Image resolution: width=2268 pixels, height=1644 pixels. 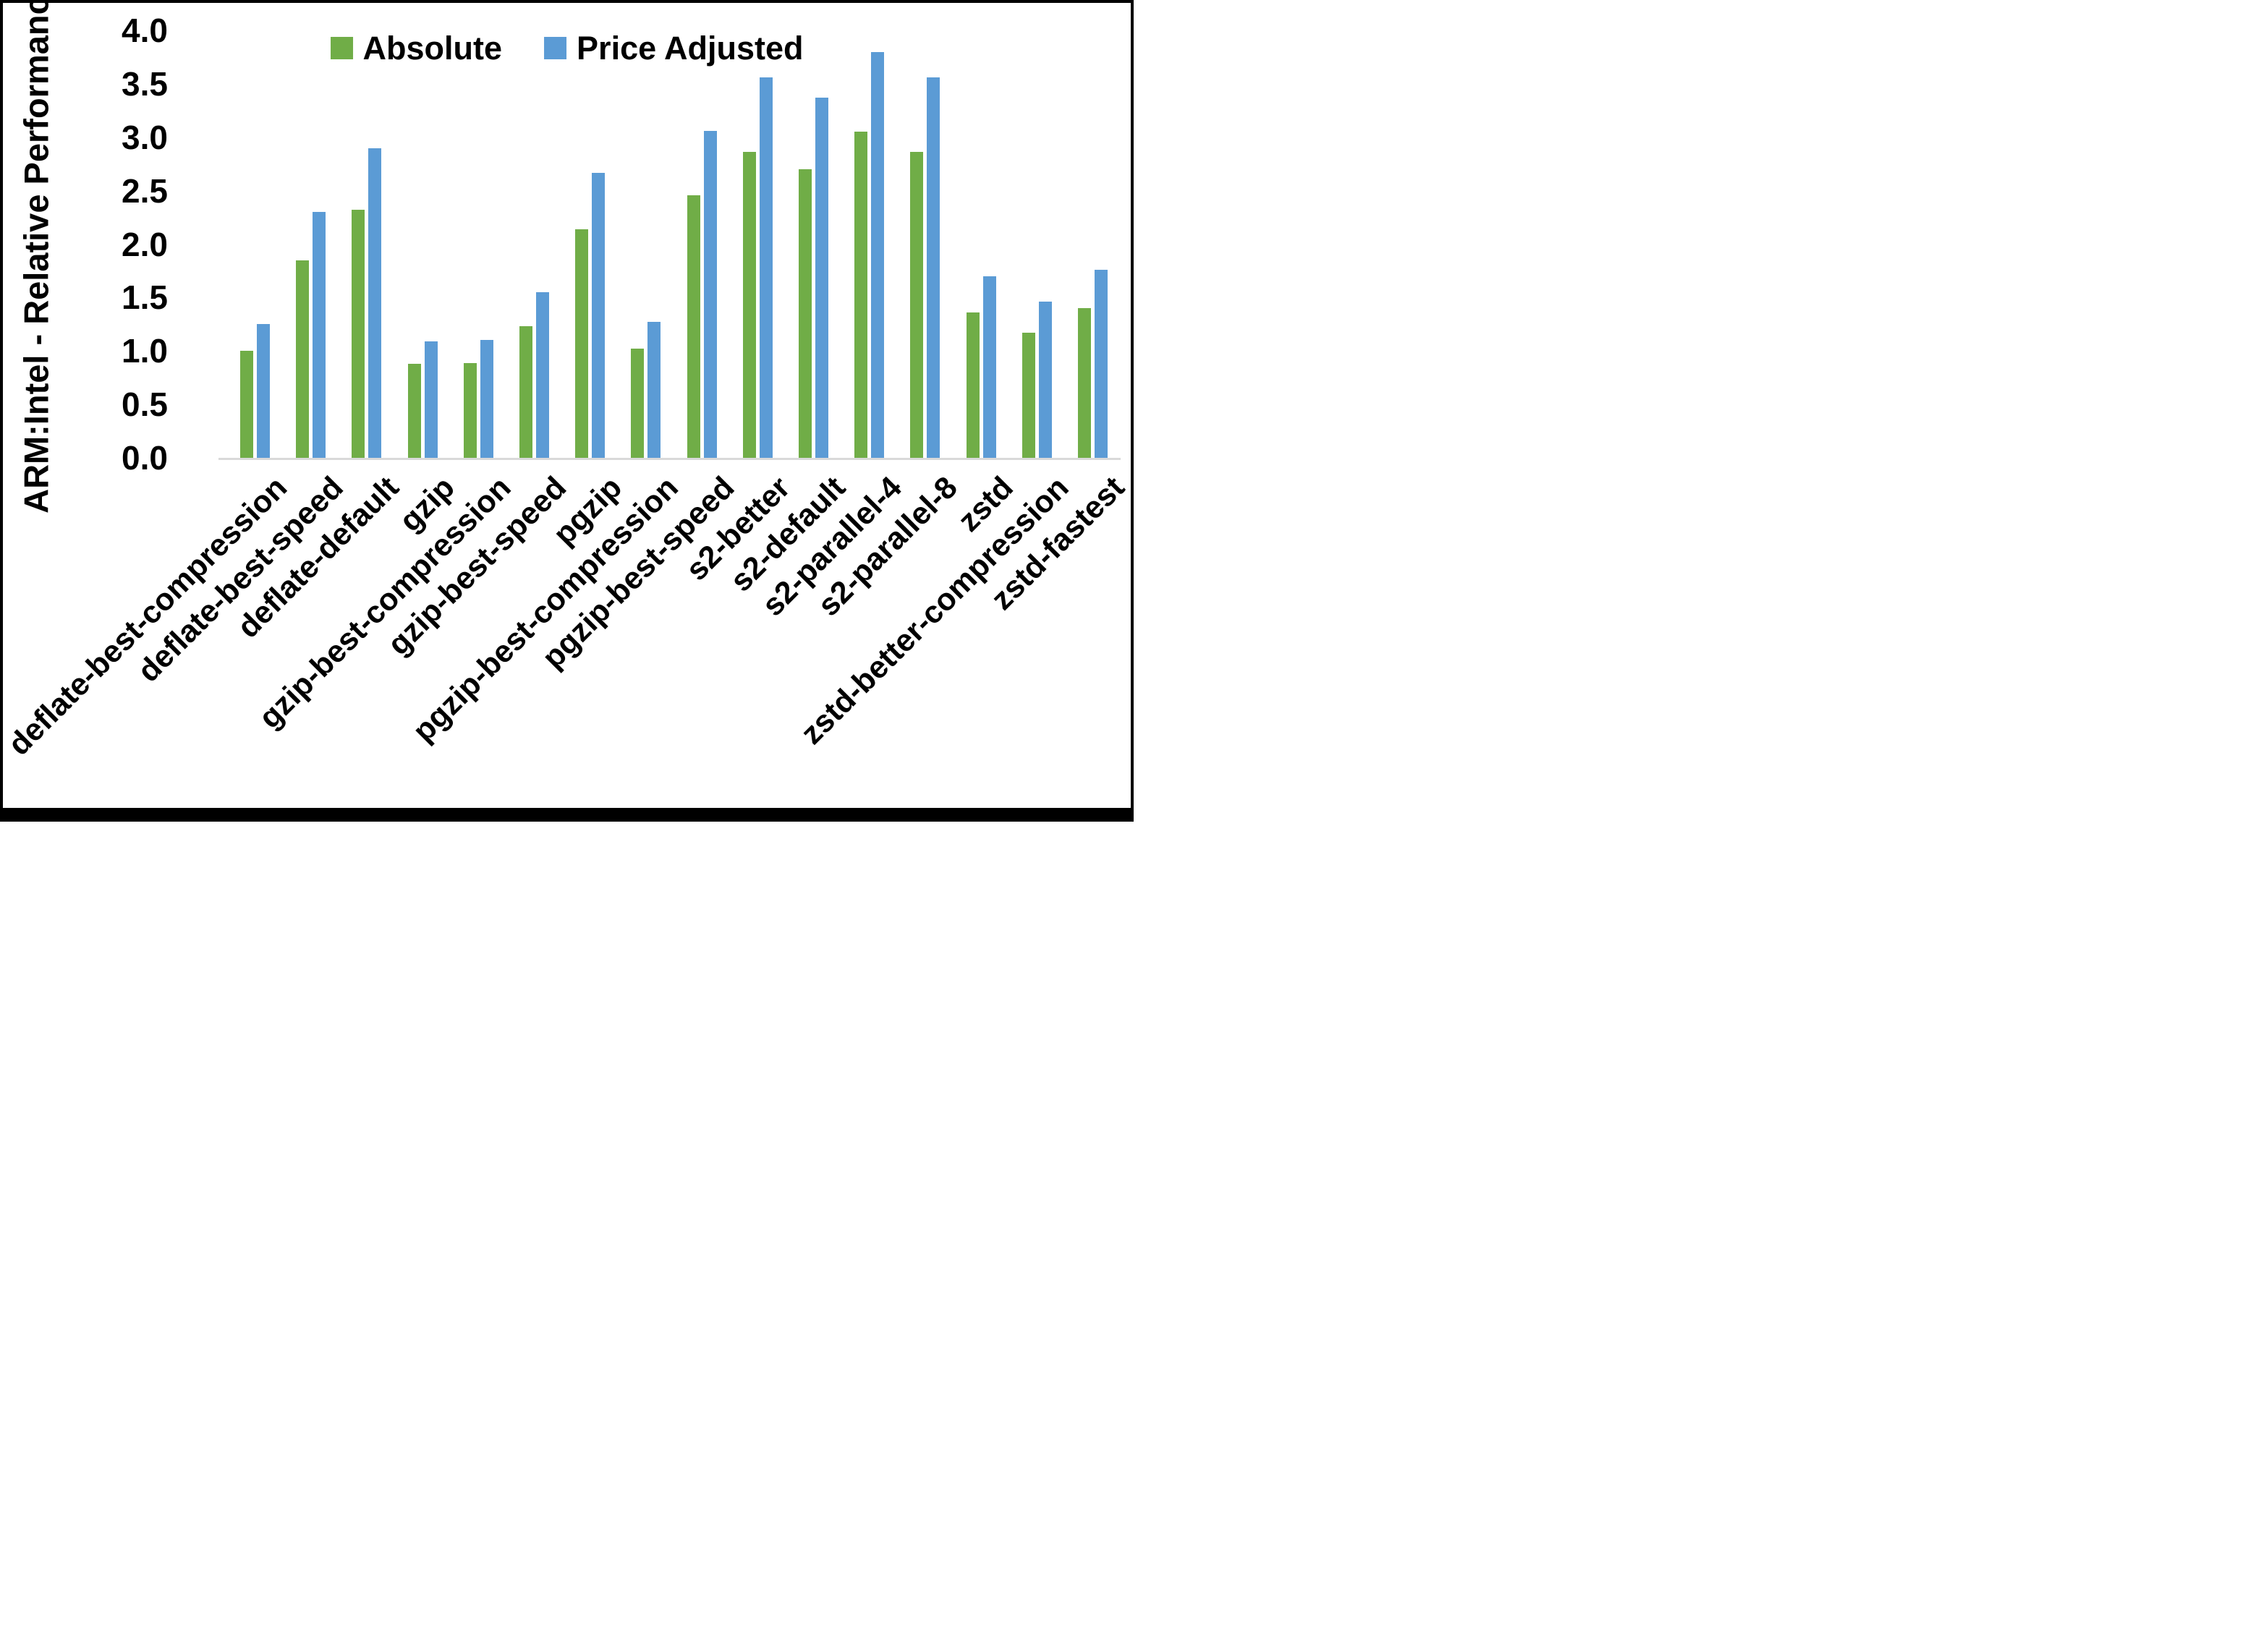 I want to click on legend-item-price-adjusted: Price Adjusted, so click(x=673, y=48).